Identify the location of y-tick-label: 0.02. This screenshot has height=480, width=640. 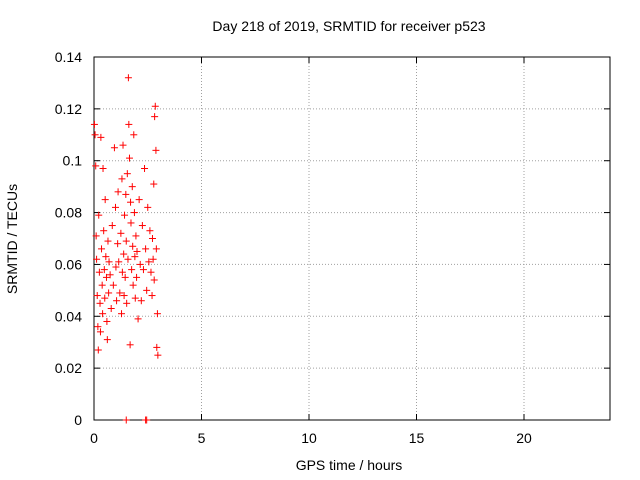
(68, 368).